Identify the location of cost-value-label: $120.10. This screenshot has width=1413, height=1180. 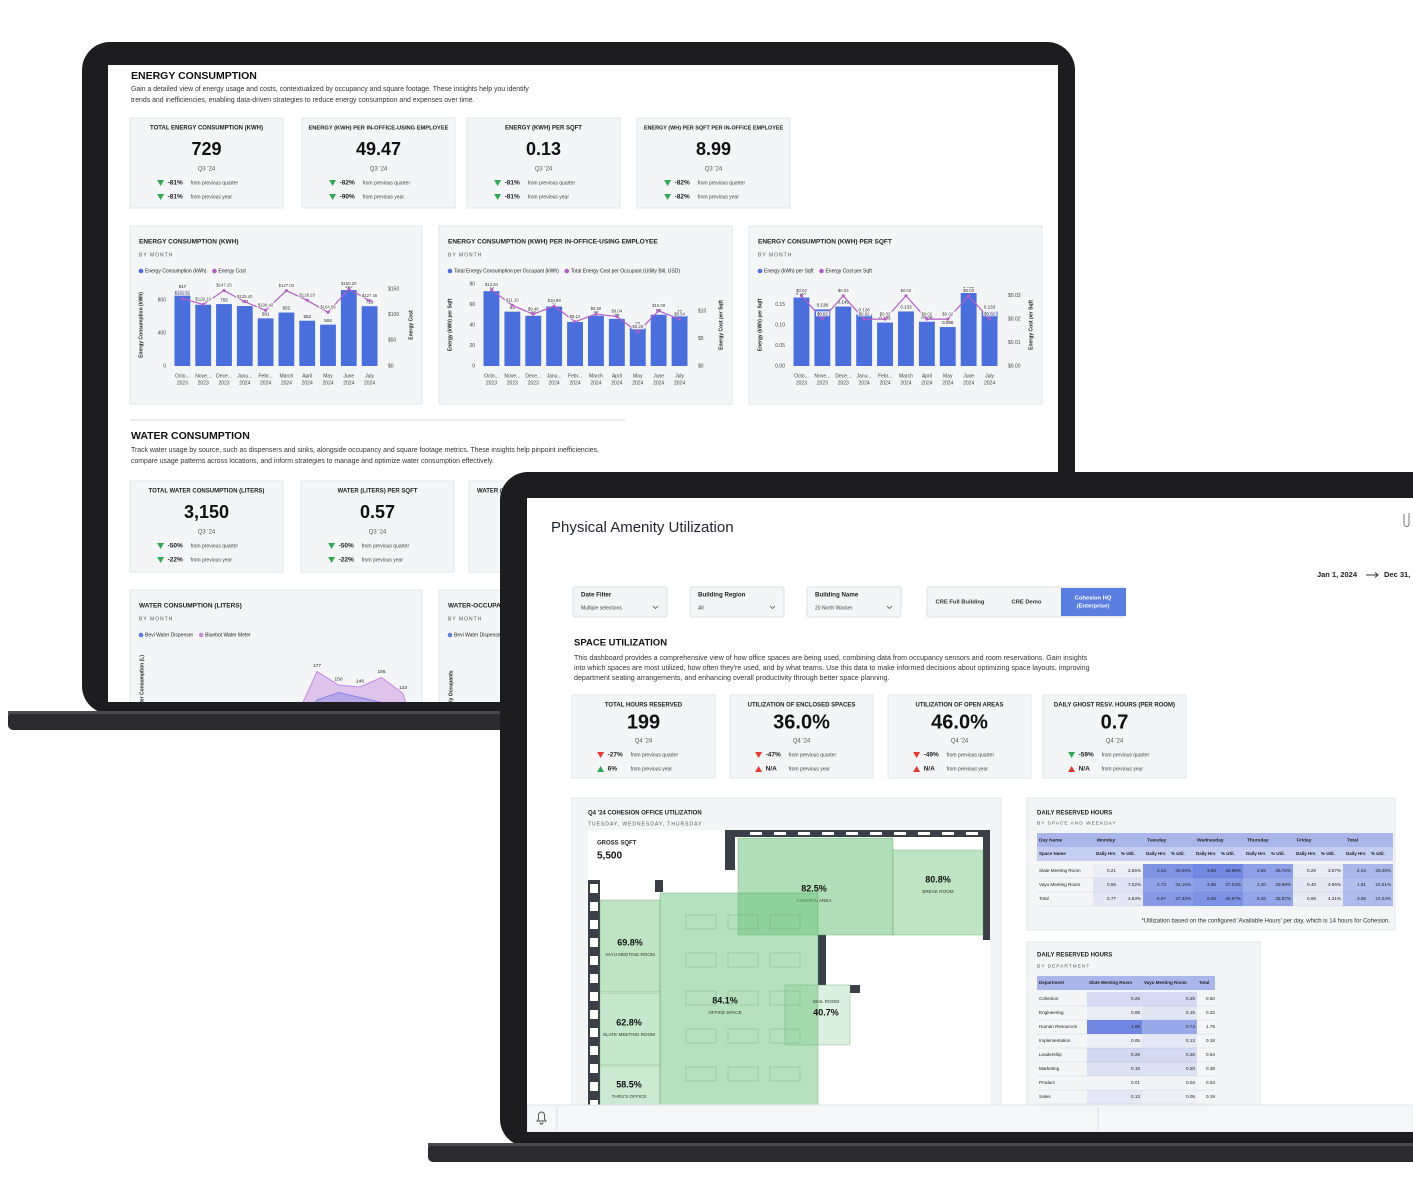
(203, 299).